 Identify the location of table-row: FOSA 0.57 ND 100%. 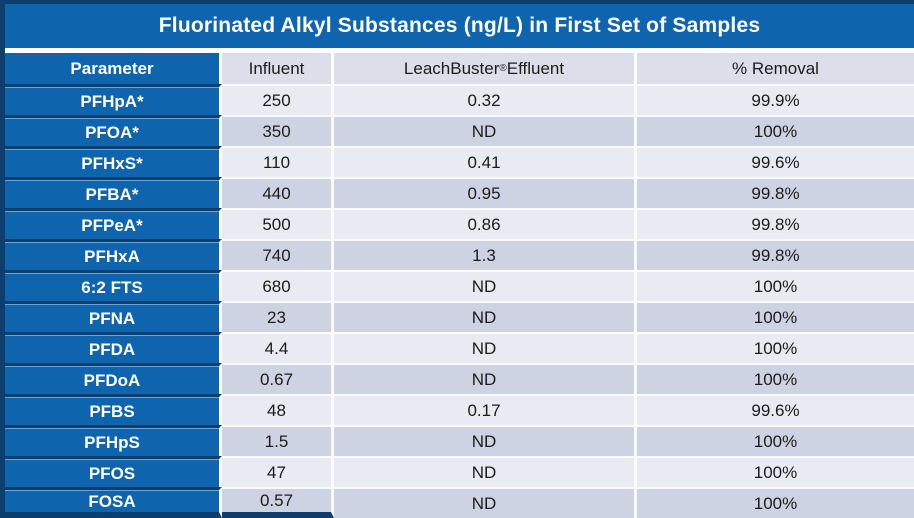
(459, 502).